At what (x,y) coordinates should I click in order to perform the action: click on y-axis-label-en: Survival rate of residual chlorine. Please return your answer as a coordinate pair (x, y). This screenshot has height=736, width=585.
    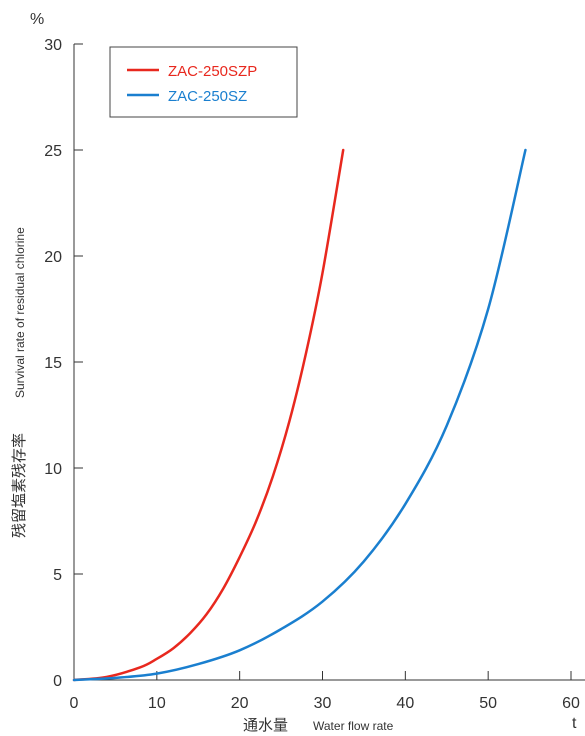
    Looking at the image, I should click on (20, 312).